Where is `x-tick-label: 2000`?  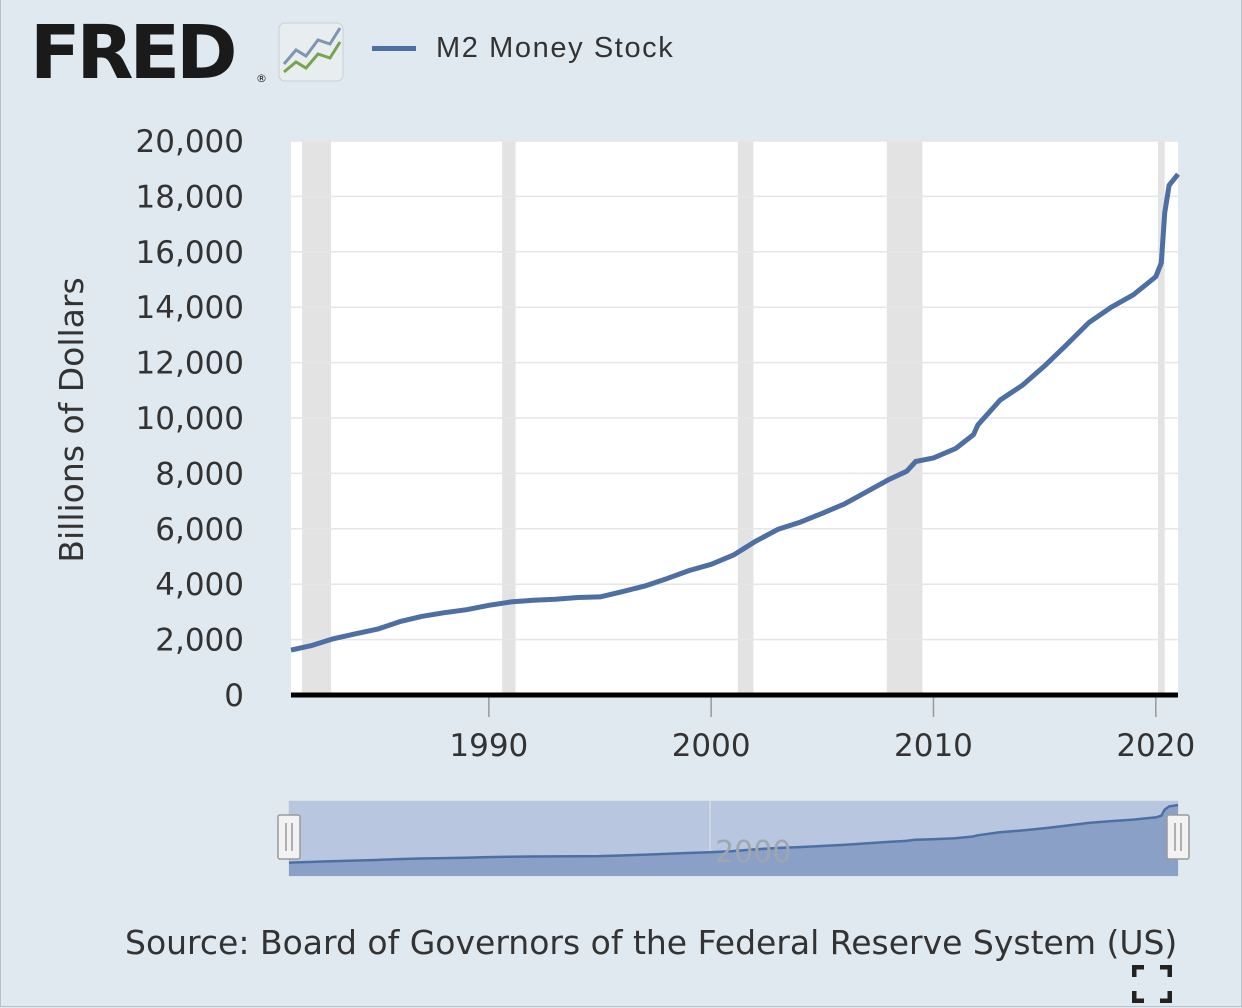
x-tick-label: 2000 is located at coordinates (711, 746).